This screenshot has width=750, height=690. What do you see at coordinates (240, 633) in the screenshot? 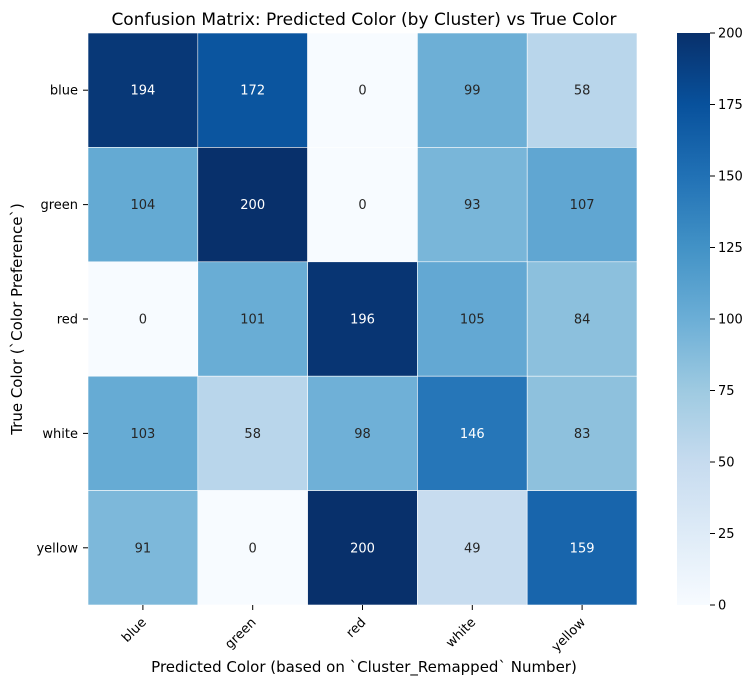
I see `x-tick-label: green` at bounding box center [240, 633].